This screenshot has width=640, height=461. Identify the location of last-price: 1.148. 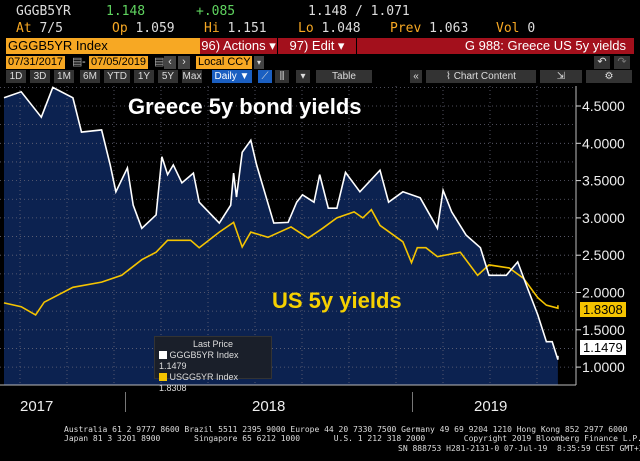
(126, 11).